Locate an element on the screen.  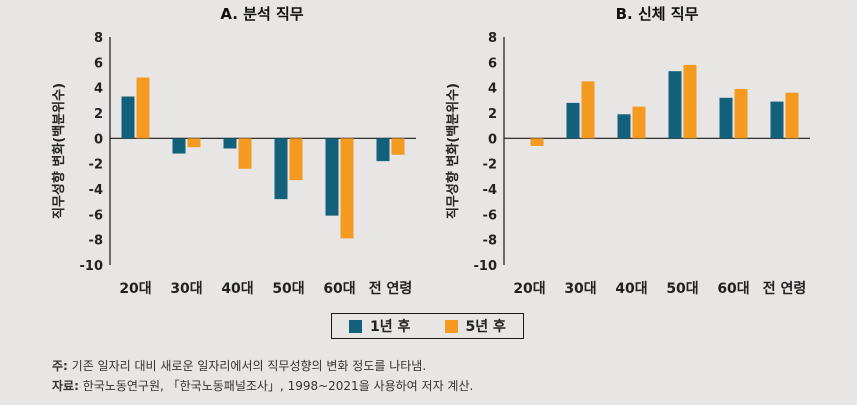
panel-b-y-axis-label: 직무성향 변화(백분위수) is located at coordinates (453, 151).